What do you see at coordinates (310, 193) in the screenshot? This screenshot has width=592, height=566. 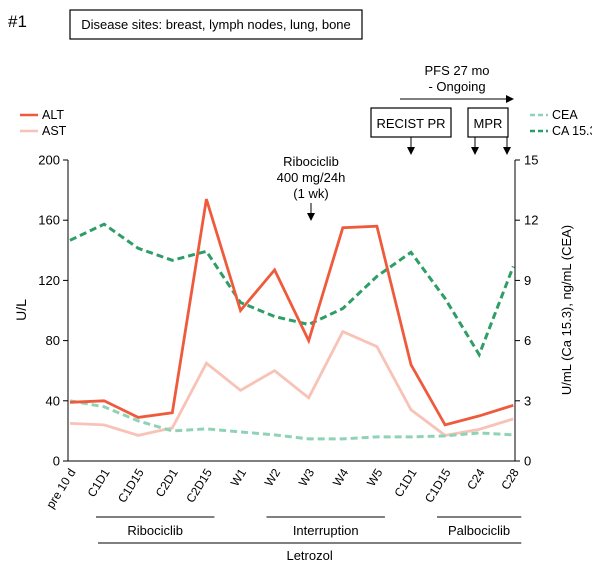 I see `dose-line-3: (1 wk)` at bounding box center [310, 193].